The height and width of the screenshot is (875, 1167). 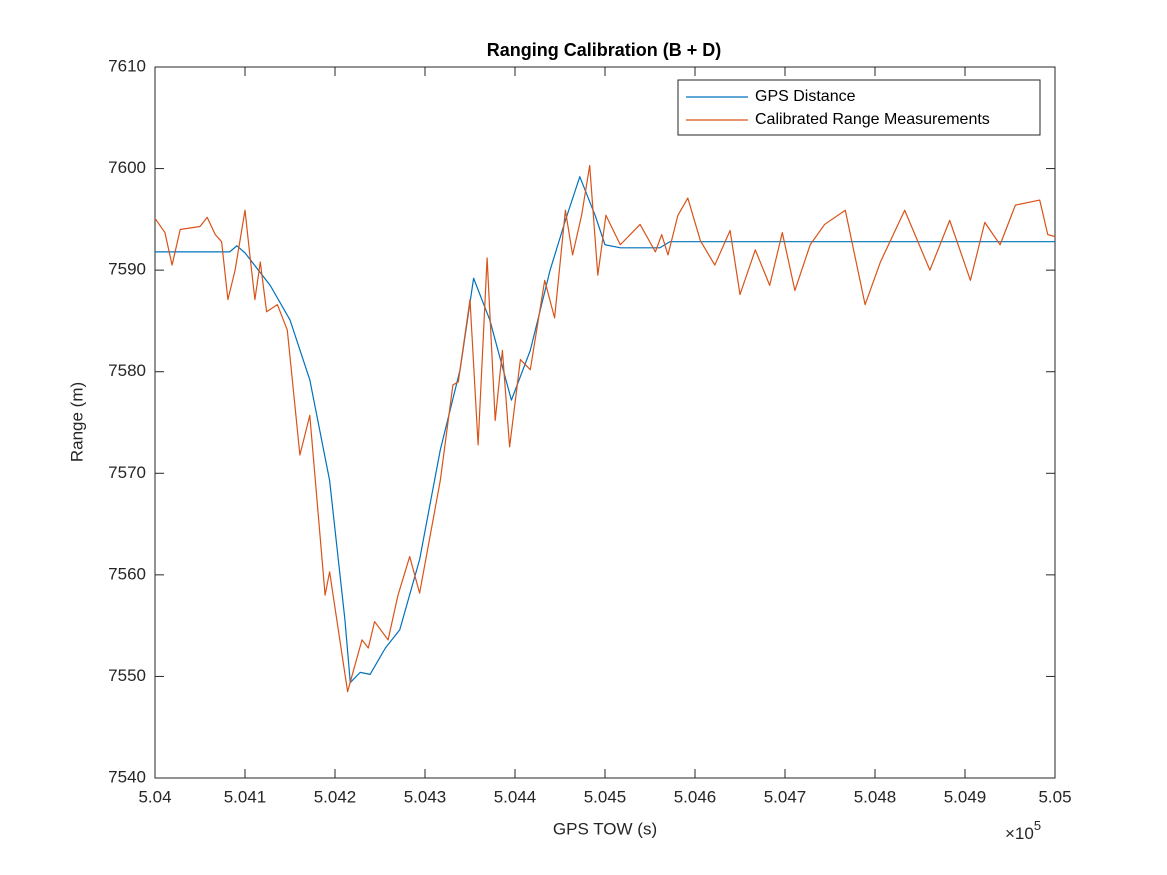 What do you see at coordinates (245, 796) in the screenshot?
I see `x-tick-label: 5.041` at bounding box center [245, 796].